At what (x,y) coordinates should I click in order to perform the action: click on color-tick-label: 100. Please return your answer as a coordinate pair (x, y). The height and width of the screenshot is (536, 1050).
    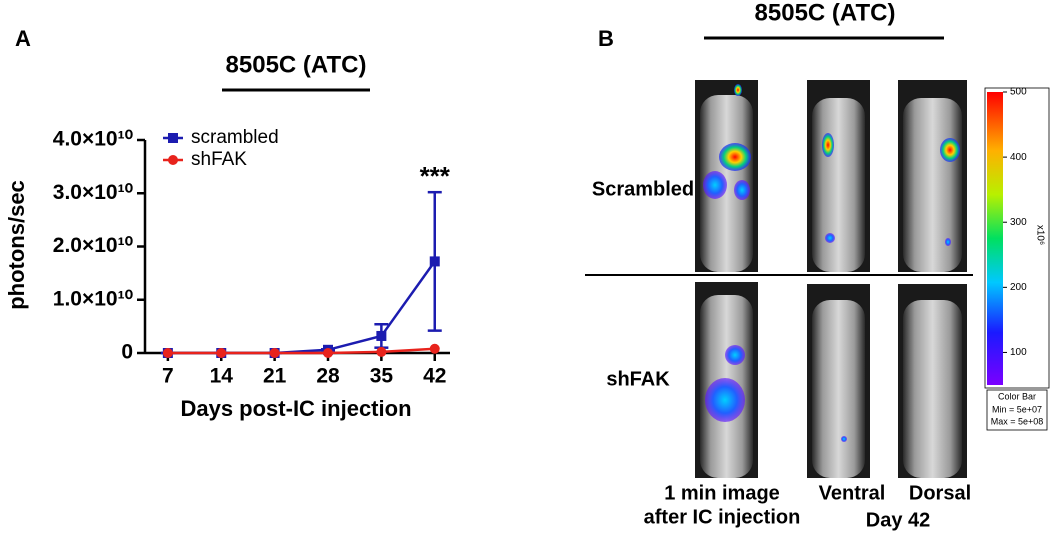
    Looking at the image, I should click on (1018, 352).